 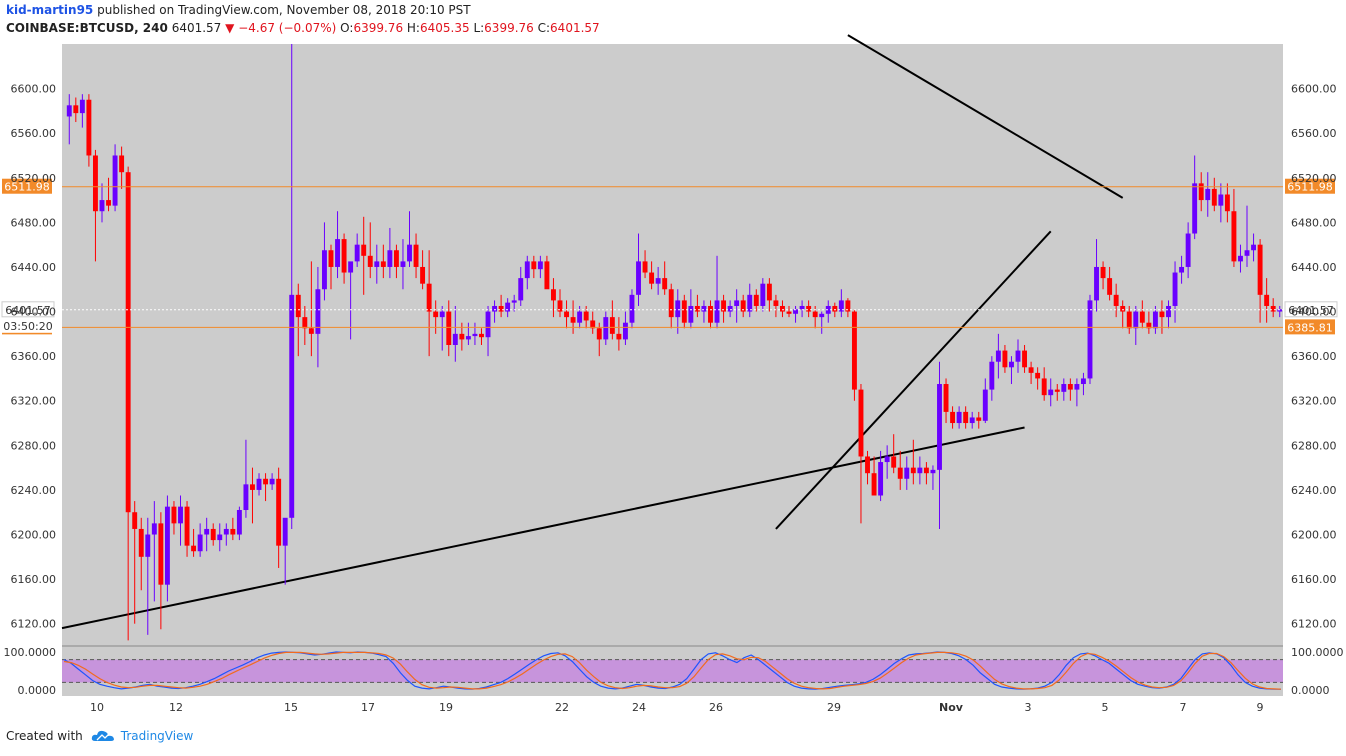 I want to click on last-price-tag, so click(x=1311, y=309).